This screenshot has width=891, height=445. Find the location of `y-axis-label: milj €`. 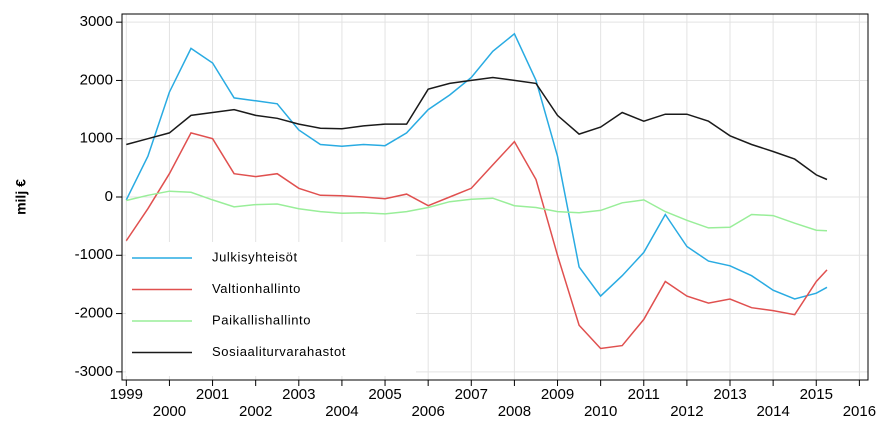

y-axis-label: milj € is located at coordinates (21, 197).